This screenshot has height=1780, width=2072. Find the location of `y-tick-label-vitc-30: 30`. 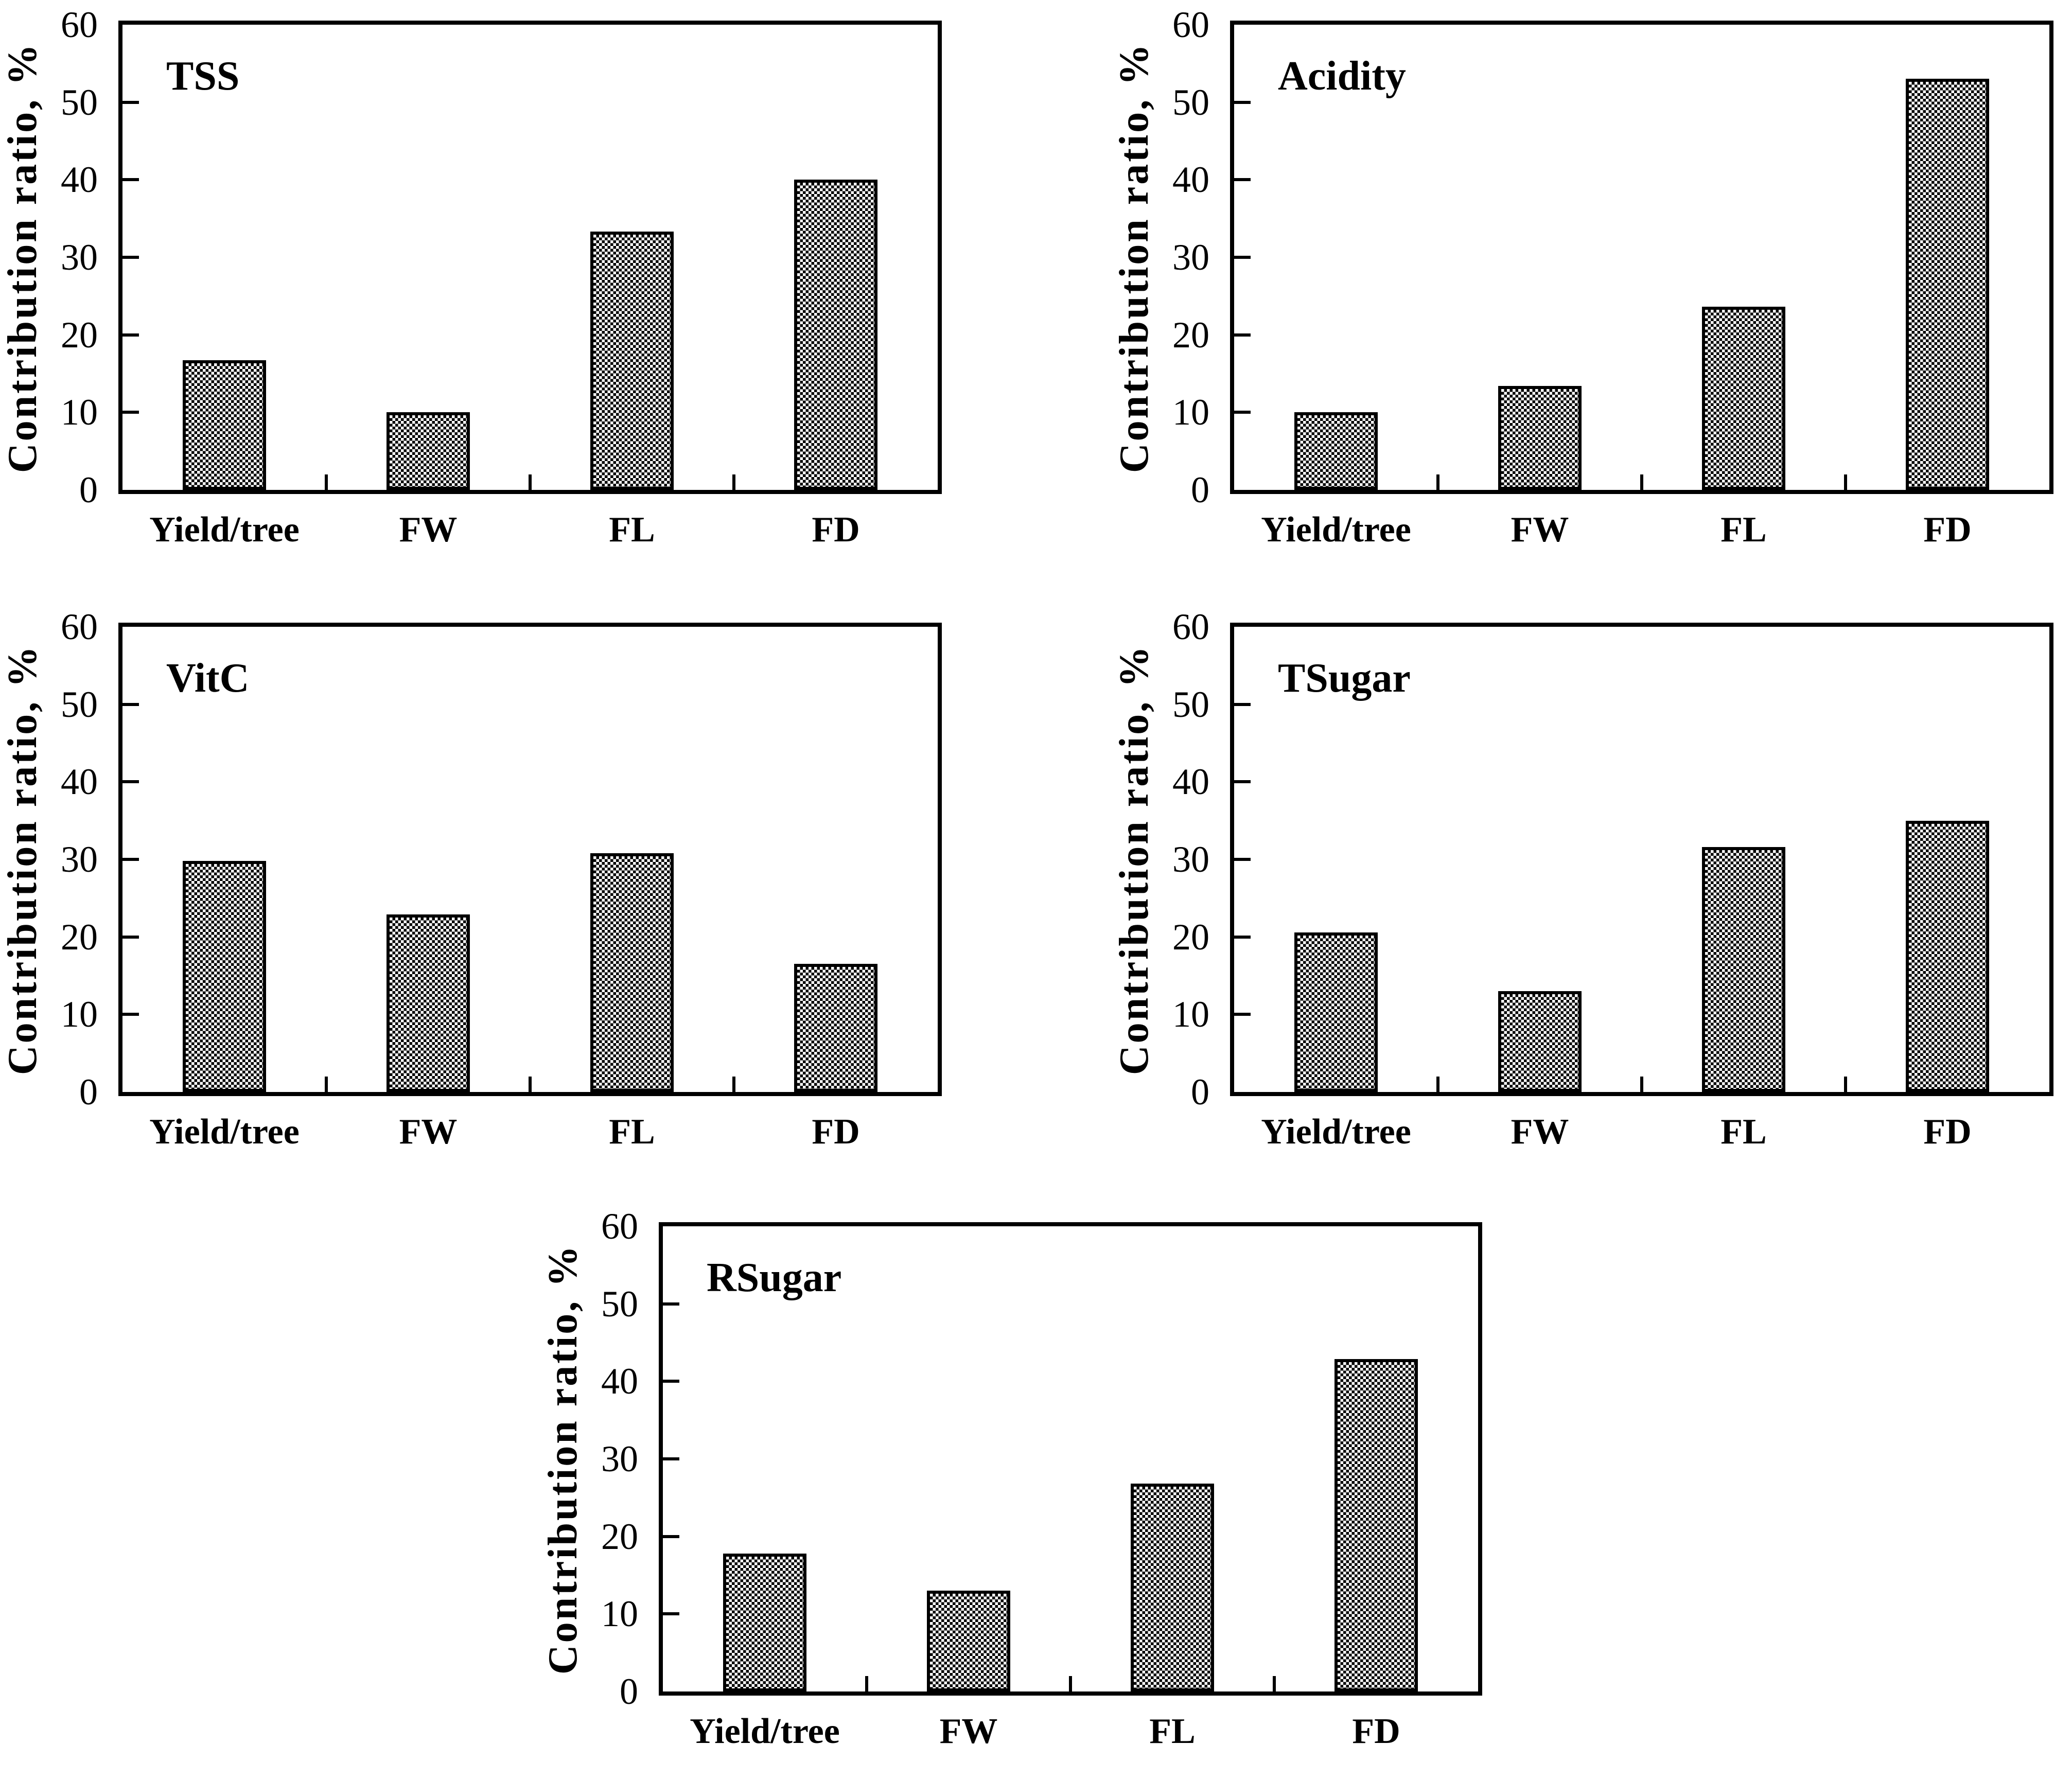

y-tick-label-vitc-30: 30 is located at coordinates (79, 859).